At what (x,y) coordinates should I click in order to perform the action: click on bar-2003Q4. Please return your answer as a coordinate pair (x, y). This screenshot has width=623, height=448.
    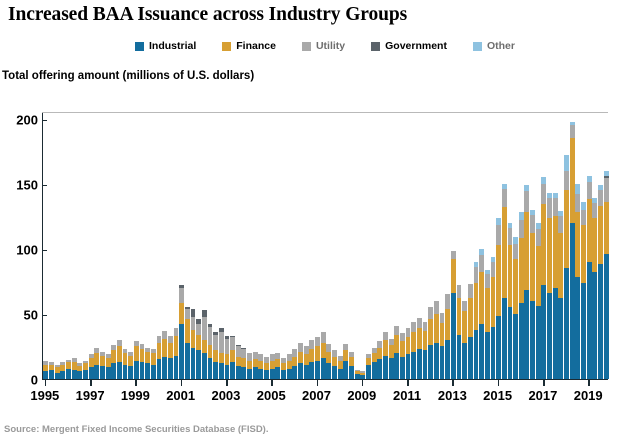
    Looking at the image, I should click on (244, 363).